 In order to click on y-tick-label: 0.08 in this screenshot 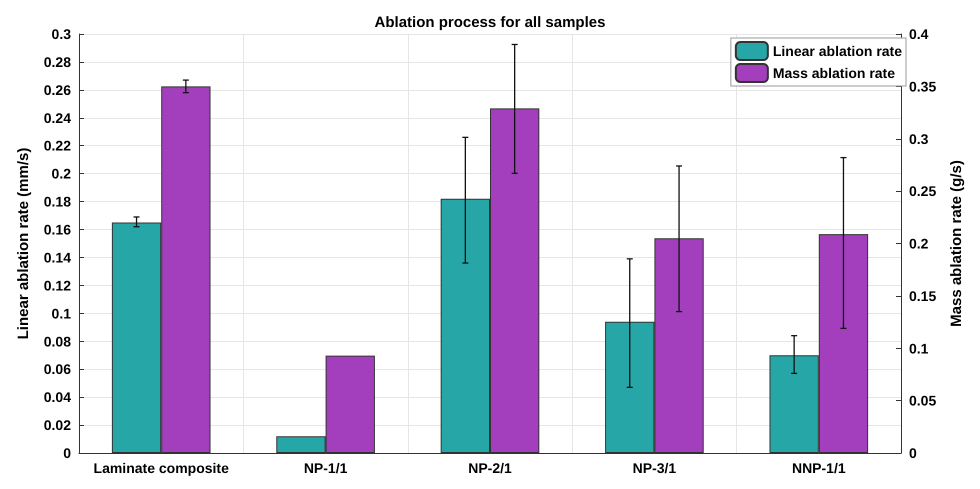, I will do `click(58, 341)`.